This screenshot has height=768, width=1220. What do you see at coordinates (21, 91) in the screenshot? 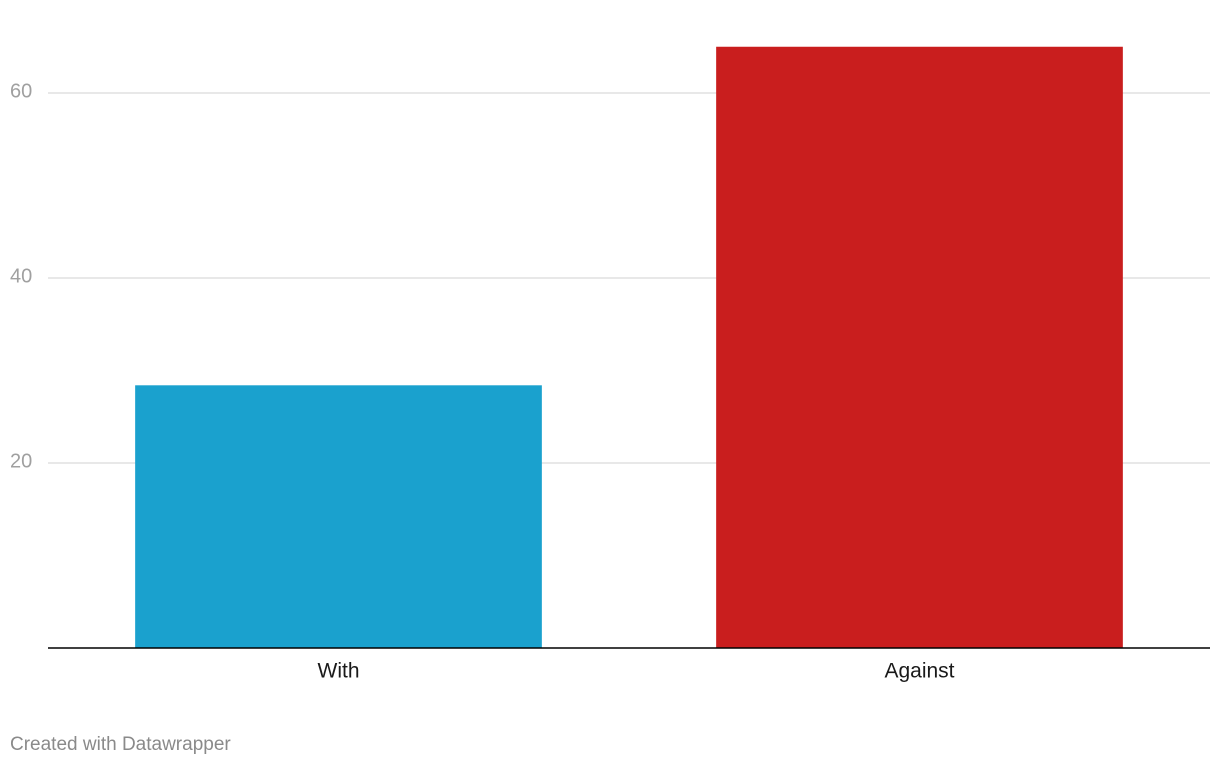
I see `y-tick-label: 60` at bounding box center [21, 91].